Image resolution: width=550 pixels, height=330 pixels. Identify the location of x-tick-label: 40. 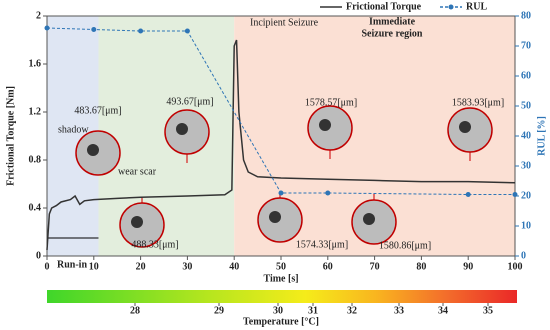
(234, 266).